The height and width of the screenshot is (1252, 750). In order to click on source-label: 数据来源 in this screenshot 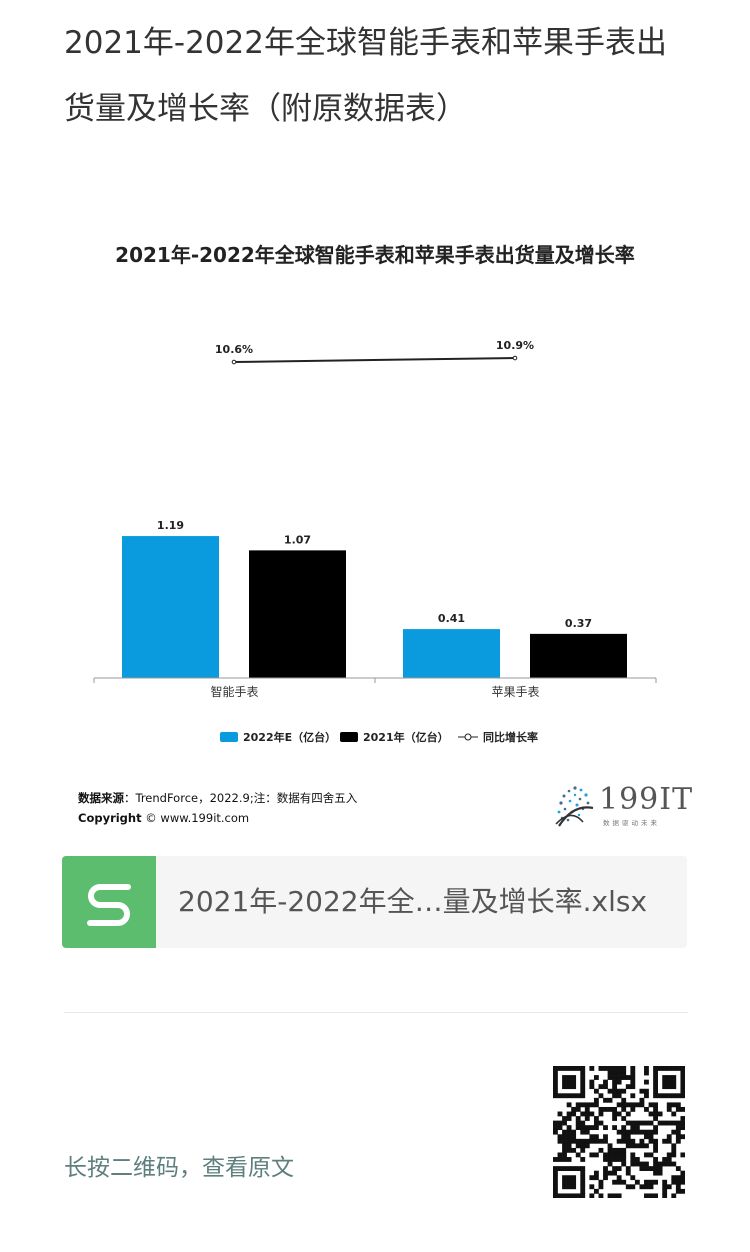, I will do `click(101, 798)`.